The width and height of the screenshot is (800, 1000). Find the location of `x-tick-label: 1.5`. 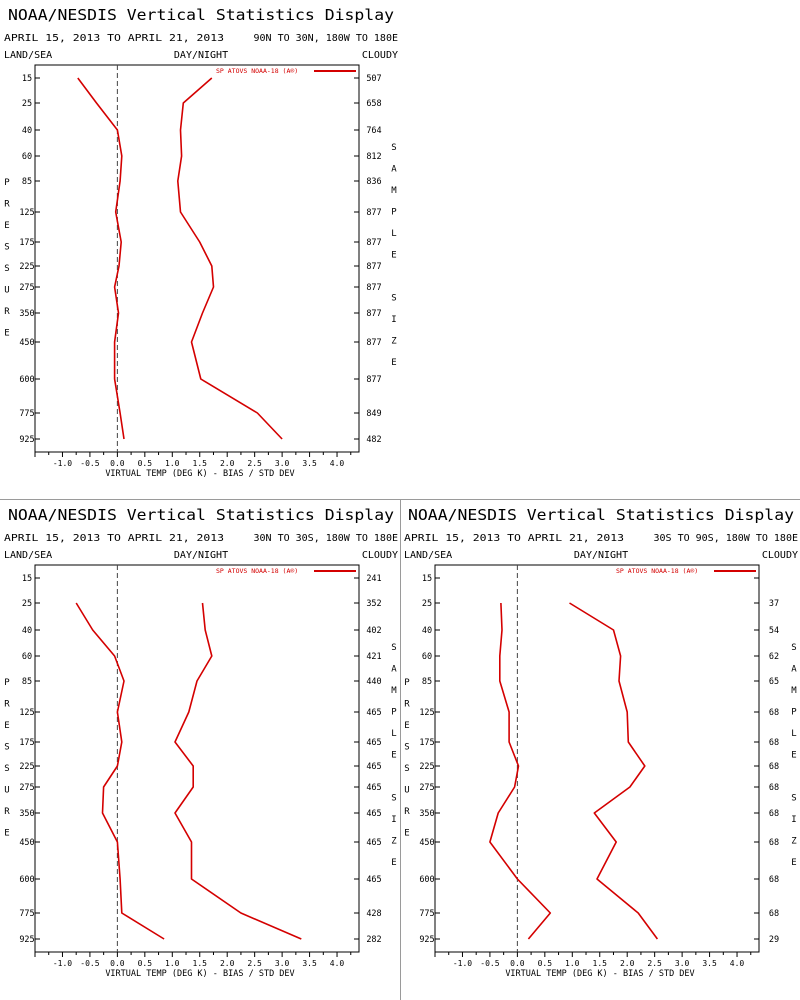

x-tick-label: 1.5 is located at coordinates (200, 963).